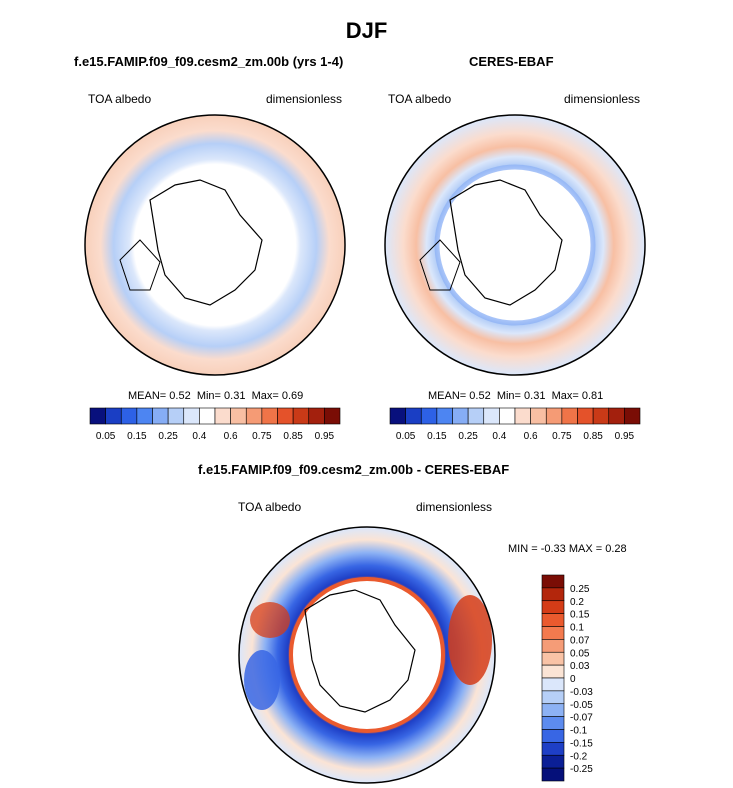 This screenshot has height=788, width=733. What do you see at coordinates (265, 396) in the screenshot?
I see `panel1-max-label: Max=` at bounding box center [265, 396].